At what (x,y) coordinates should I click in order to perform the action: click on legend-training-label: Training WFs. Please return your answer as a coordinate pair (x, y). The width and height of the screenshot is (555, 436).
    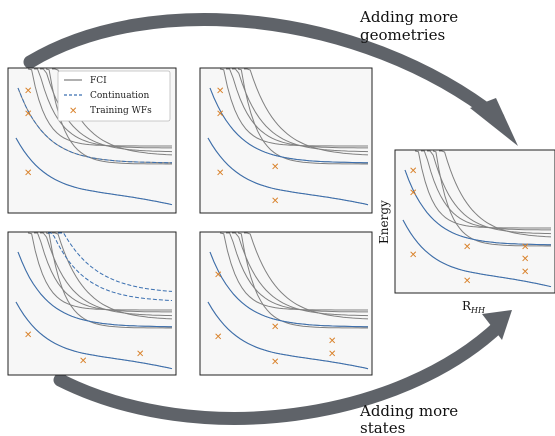
    Looking at the image, I should click on (121, 111).